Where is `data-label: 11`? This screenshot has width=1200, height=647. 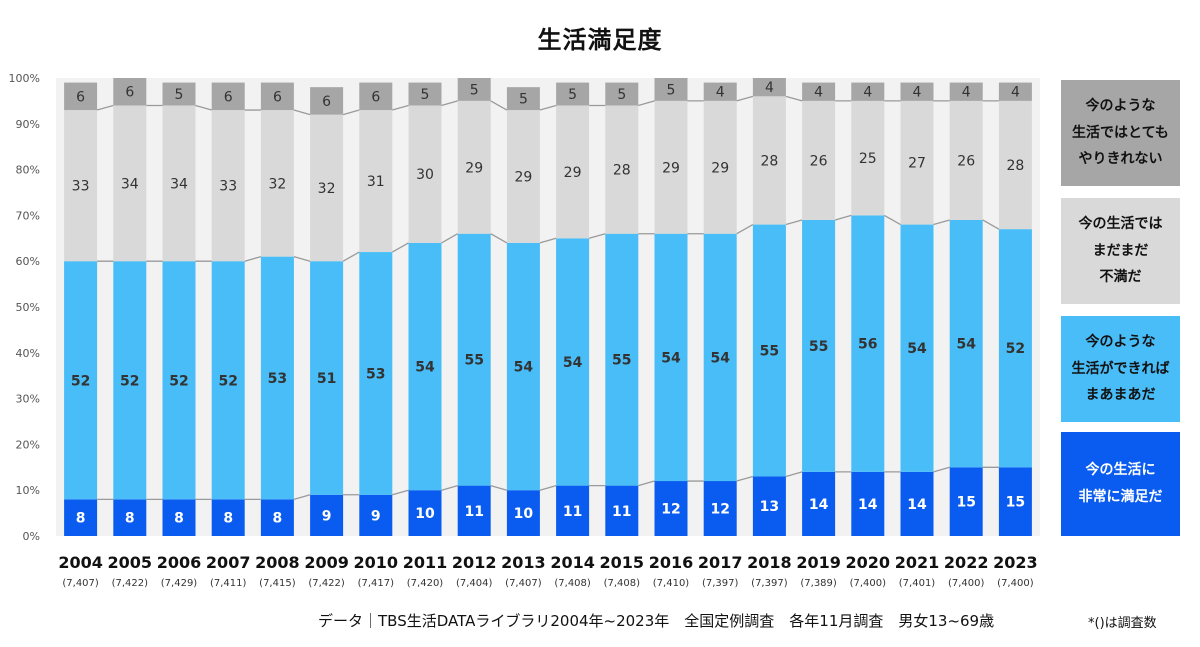 data-label: 11 is located at coordinates (621, 512).